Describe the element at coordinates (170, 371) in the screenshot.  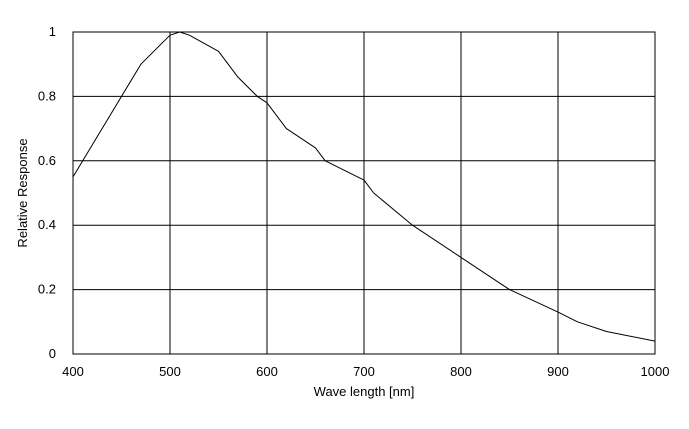
I see `x-tick-label: 500` at that location.